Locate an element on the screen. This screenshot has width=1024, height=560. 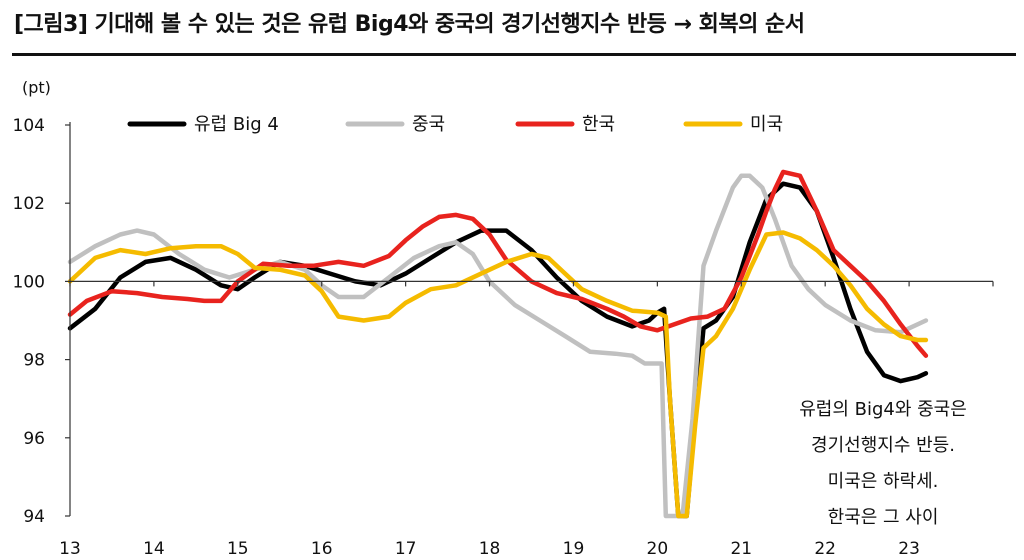
x-tick-label: 19 is located at coordinates (574, 549).